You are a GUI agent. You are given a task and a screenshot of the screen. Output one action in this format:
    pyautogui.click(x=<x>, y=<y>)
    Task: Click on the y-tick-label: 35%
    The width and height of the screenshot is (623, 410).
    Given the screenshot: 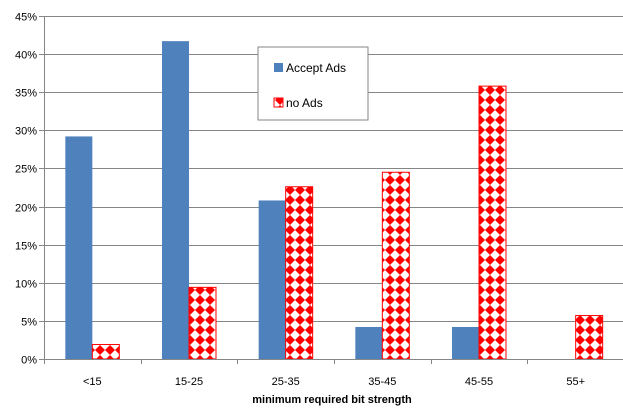 What is the action you would take?
    pyautogui.click(x=26, y=94)
    